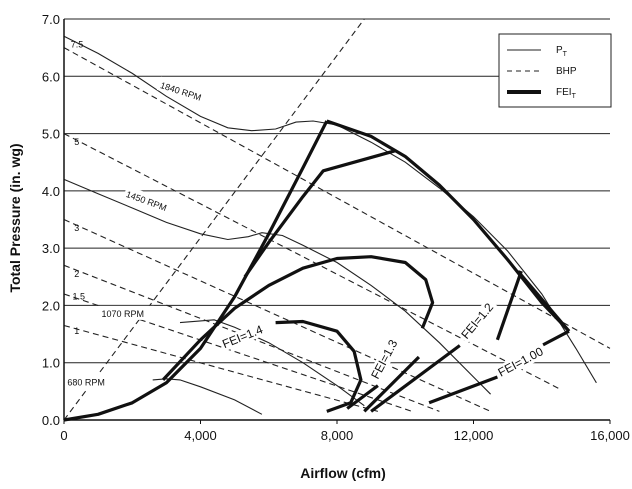 This screenshot has width=632, height=489. I want to click on y-axis-title: Total Pressure (in. wg), so click(15, 217).